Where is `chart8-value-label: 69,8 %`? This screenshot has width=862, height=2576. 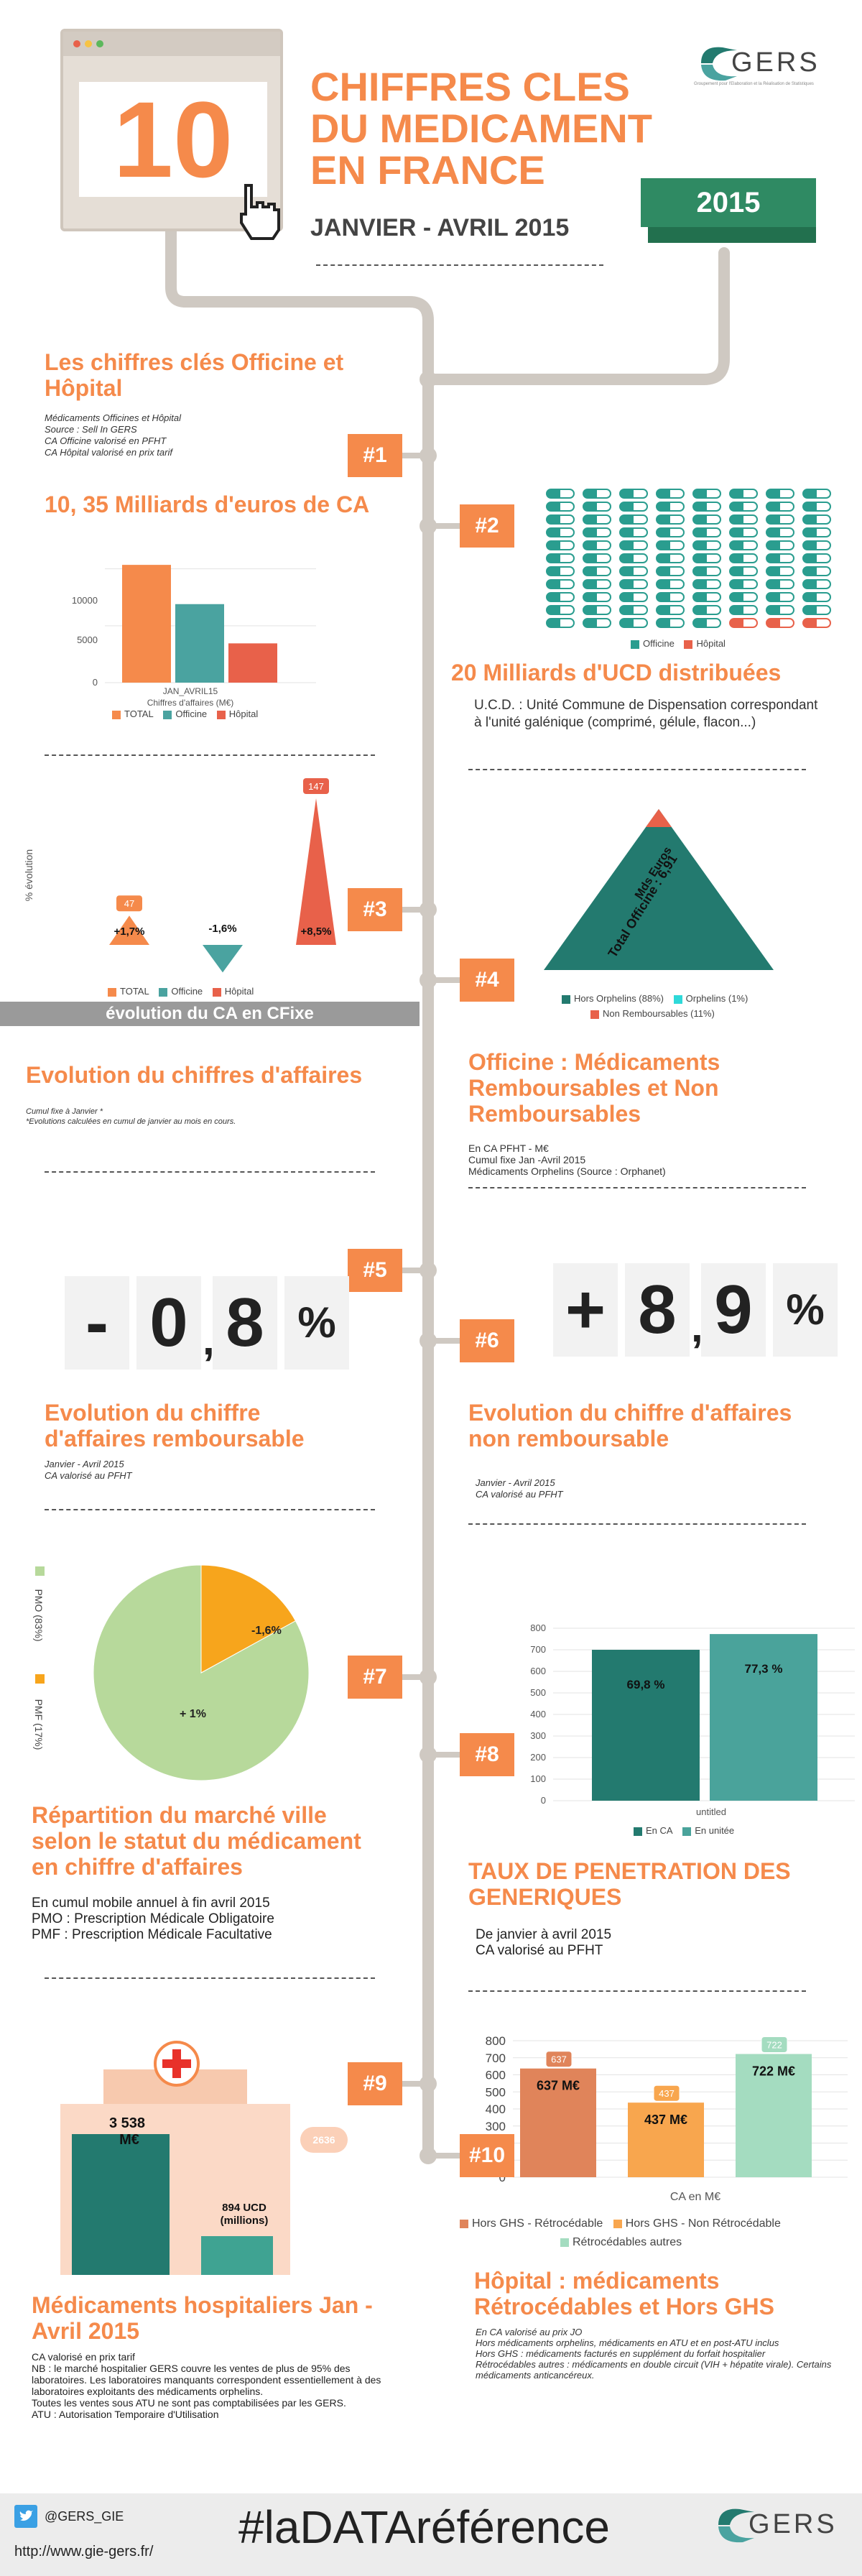 chart8-value-label: 69,8 % is located at coordinates (646, 1685).